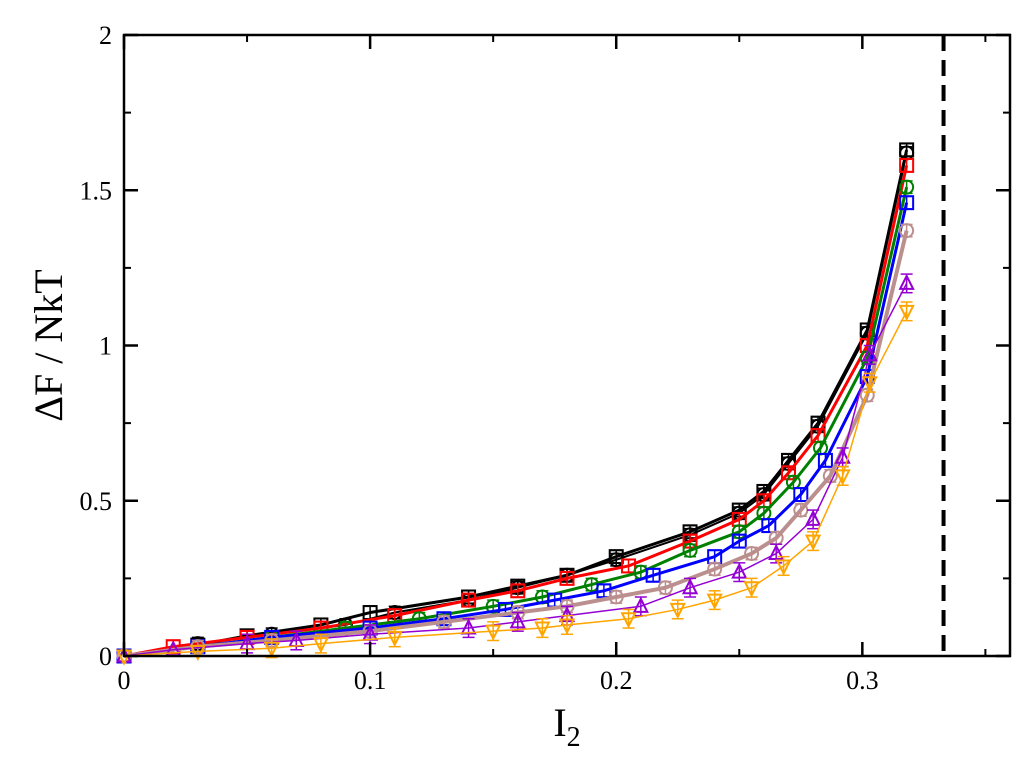  What do you see at coordinates (48, 345) in the screenshot?
I see `y-axis-title: ΔF / NkT` at bounding box center [48, 345].